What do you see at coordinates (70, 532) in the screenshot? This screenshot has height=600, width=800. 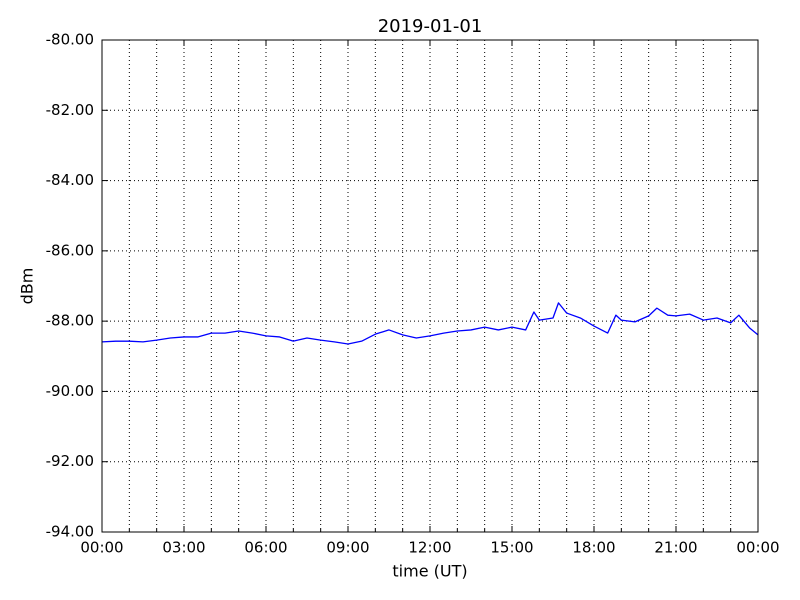 I see `y-tick-label: -94.00` at bounding box center [70, 532].